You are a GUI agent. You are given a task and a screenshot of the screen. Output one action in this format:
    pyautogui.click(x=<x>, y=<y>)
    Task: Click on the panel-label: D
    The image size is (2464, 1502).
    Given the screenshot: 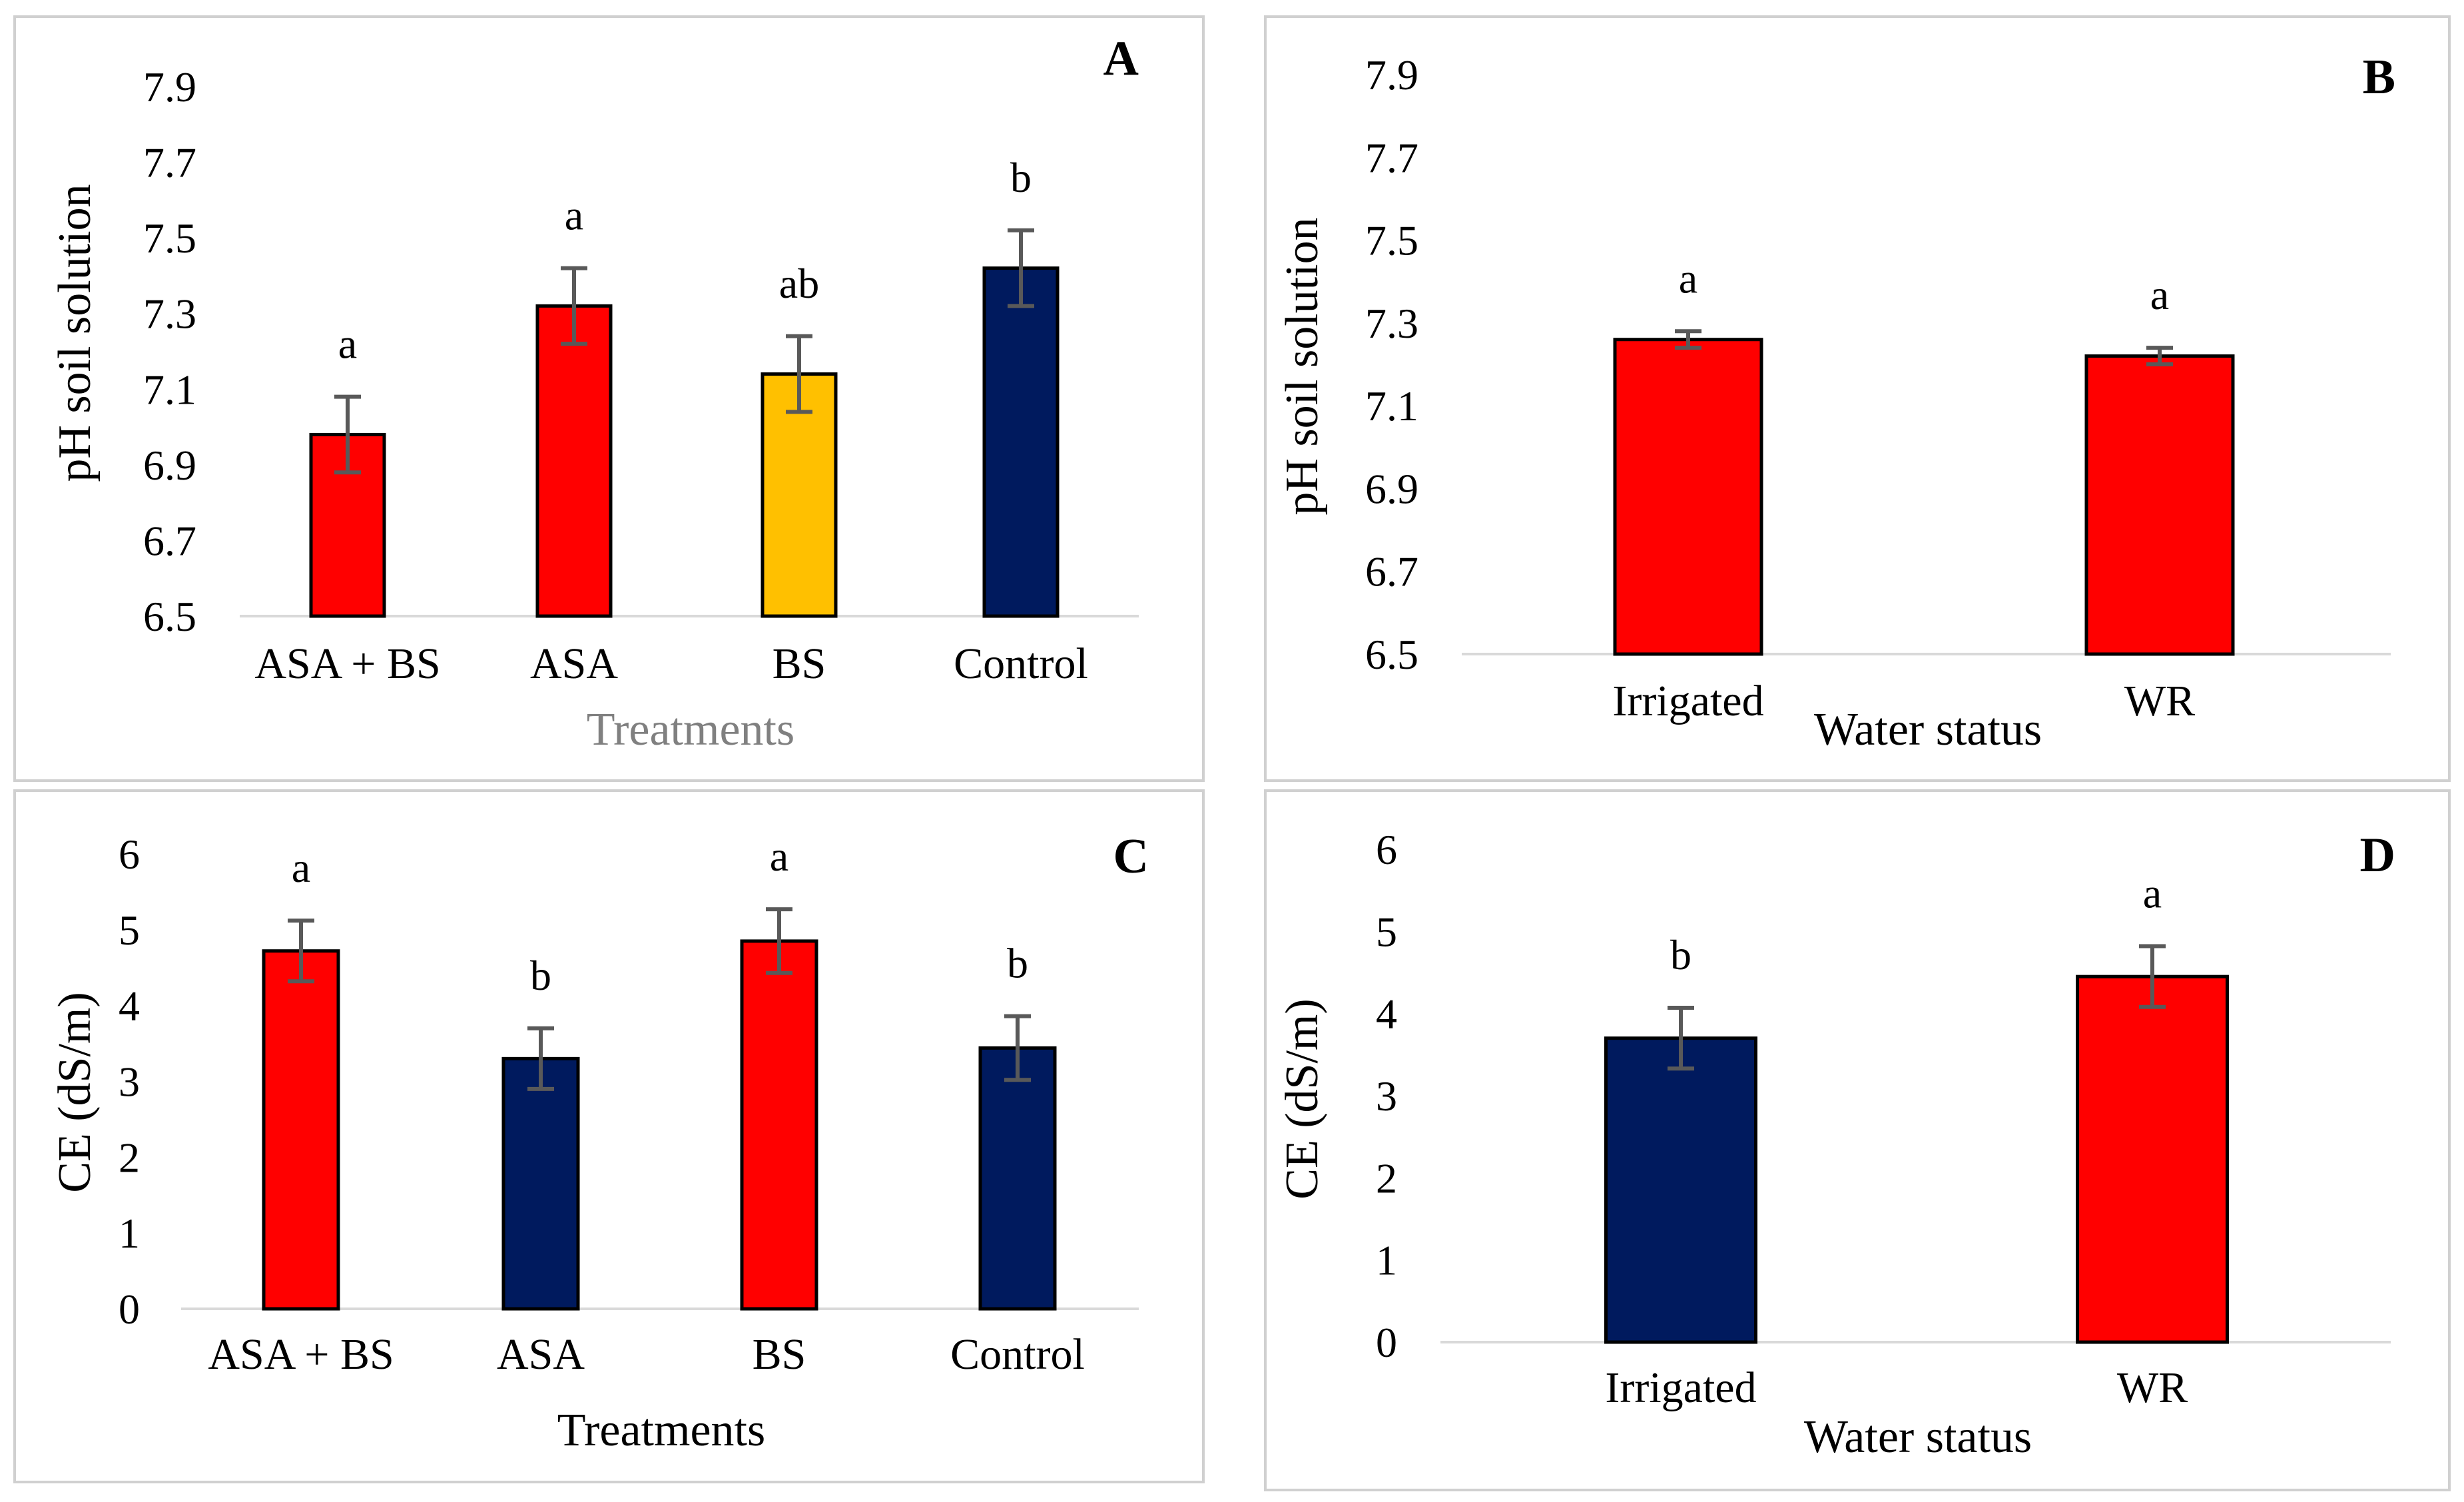 What is the action you would take?
    pyautogui.click(x=2377, y=855)
    